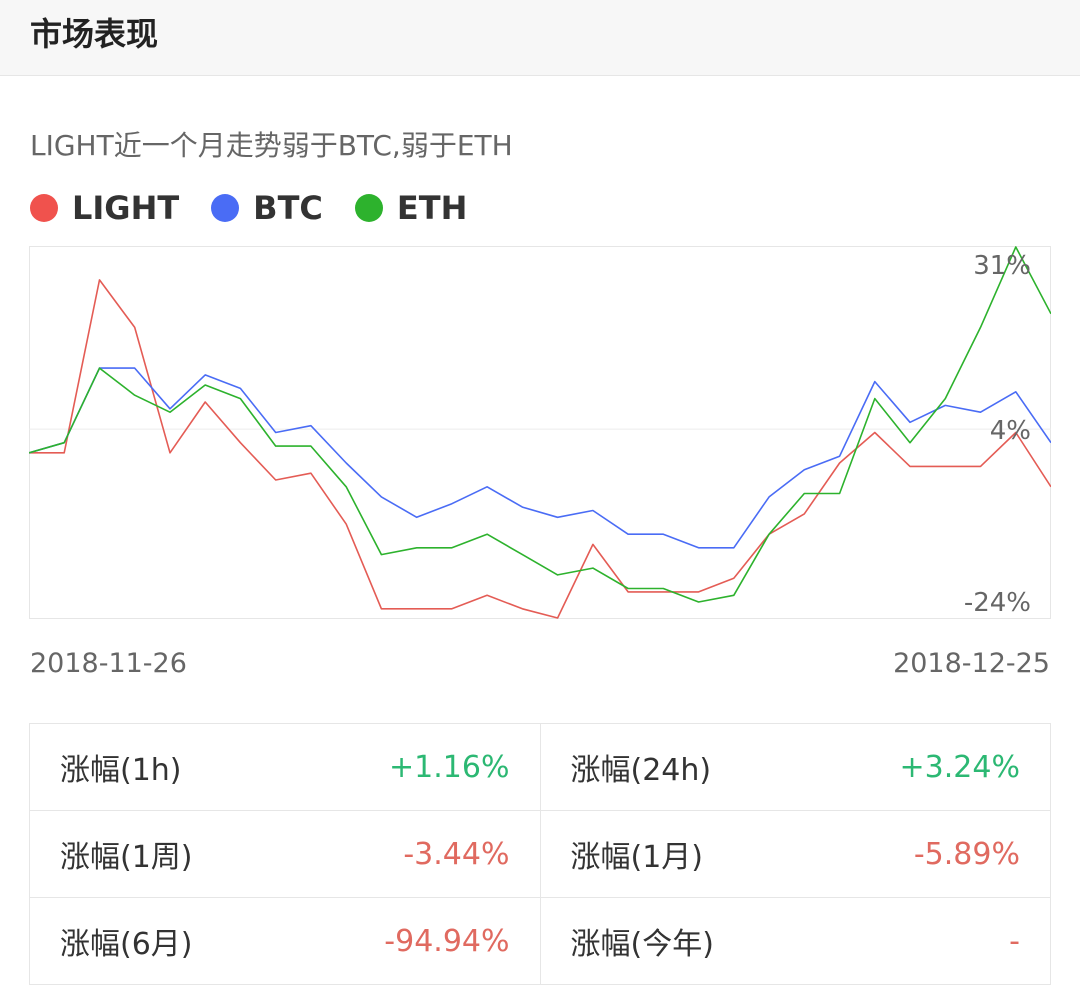  I want to click on stat-value: -94.94%, so click(447, 941).